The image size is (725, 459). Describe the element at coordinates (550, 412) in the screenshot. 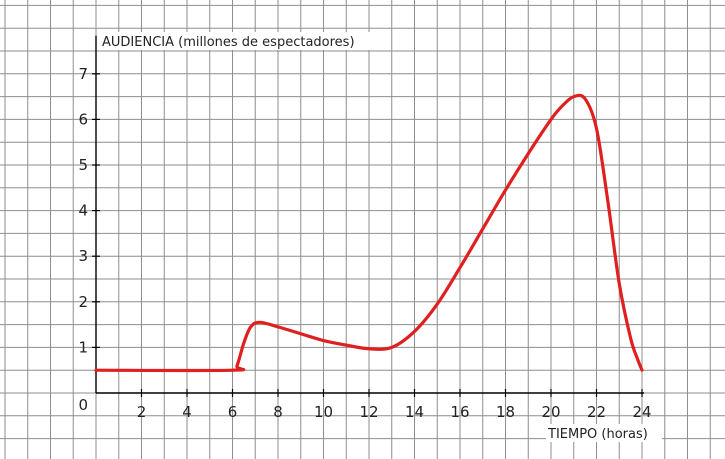

I see `x-tick-label: 20` at that location.